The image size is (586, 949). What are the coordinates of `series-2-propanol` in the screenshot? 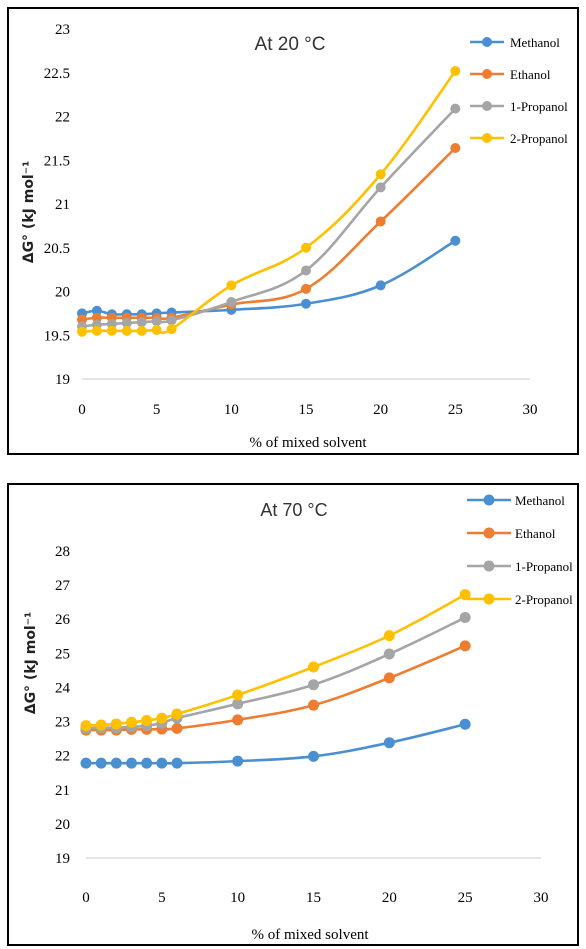 It's located at (275, 660).